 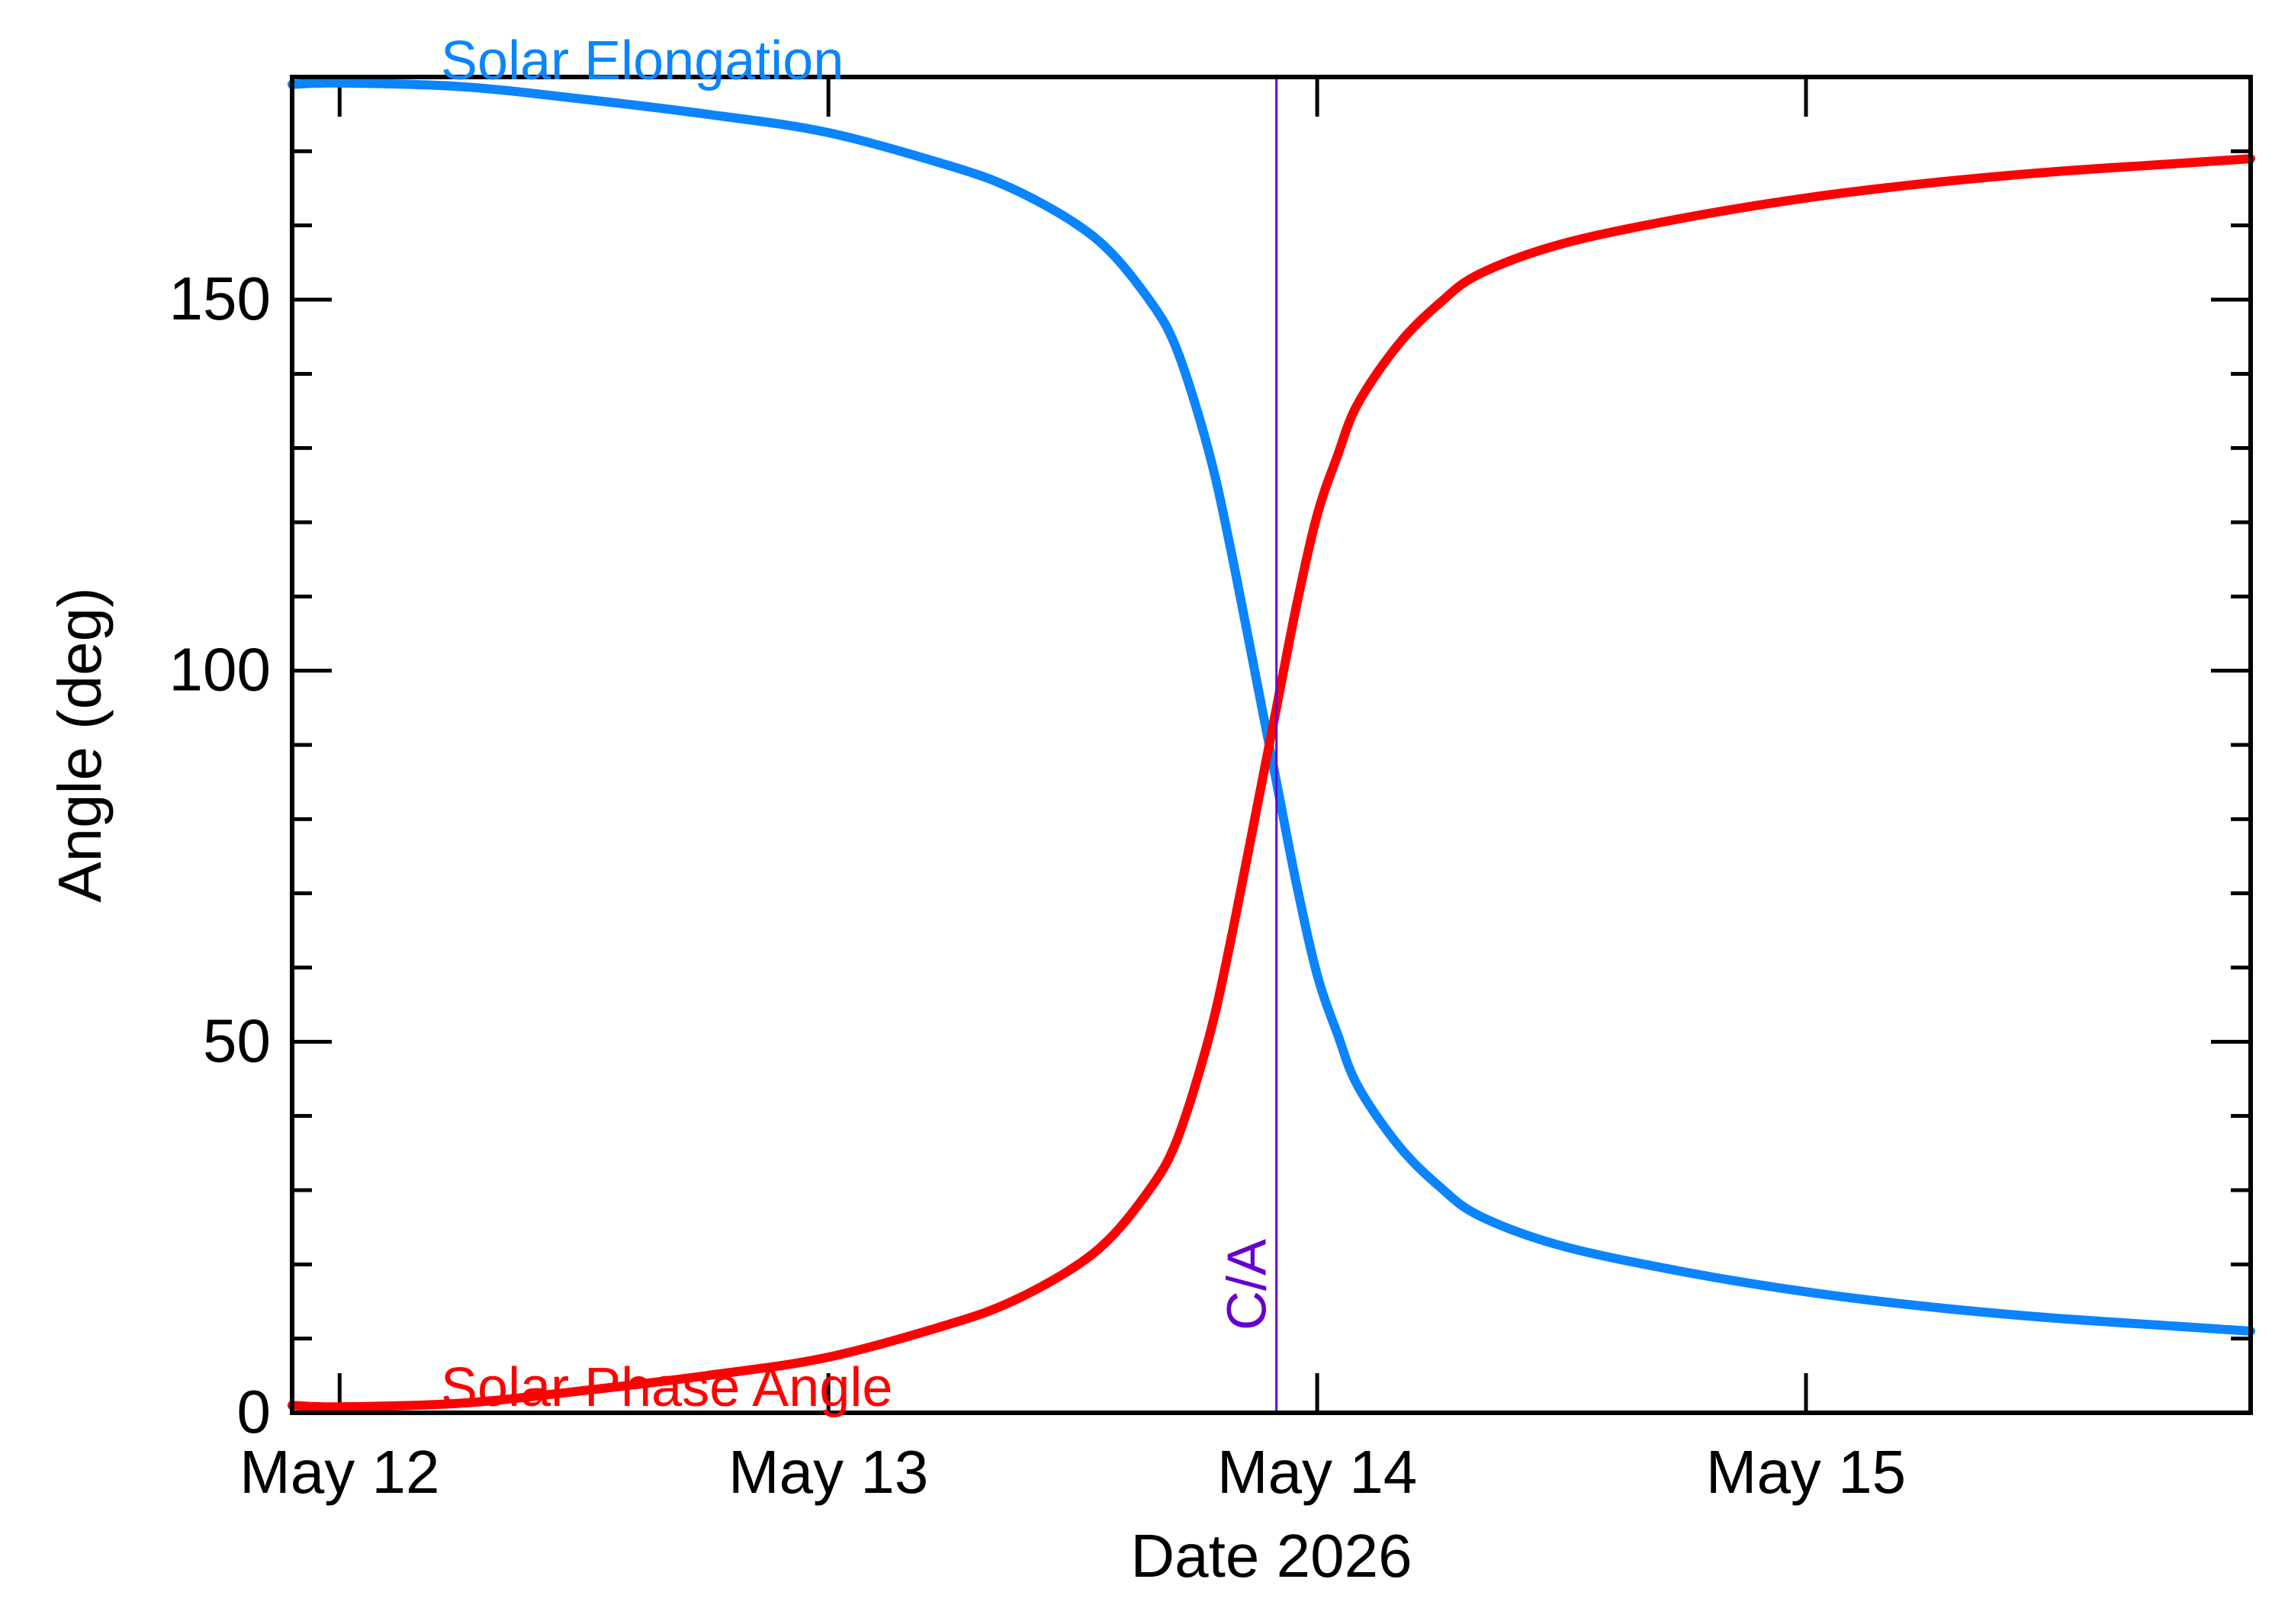 I want to click on x-tick-label: May 12, so click(x=339, y=1472).